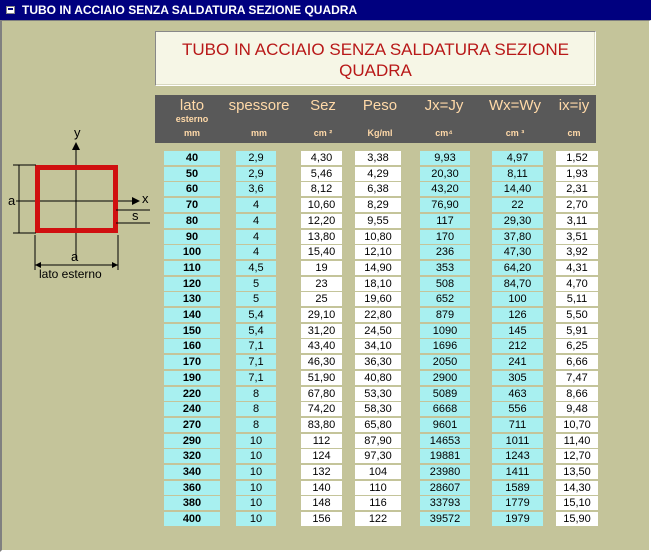 Image resolution: width=651 pixels, height=552 pixels. Describe the element at coordinates (517, 425) in the screenshot. I see `table-cell-wx-wy: 711` at that location.